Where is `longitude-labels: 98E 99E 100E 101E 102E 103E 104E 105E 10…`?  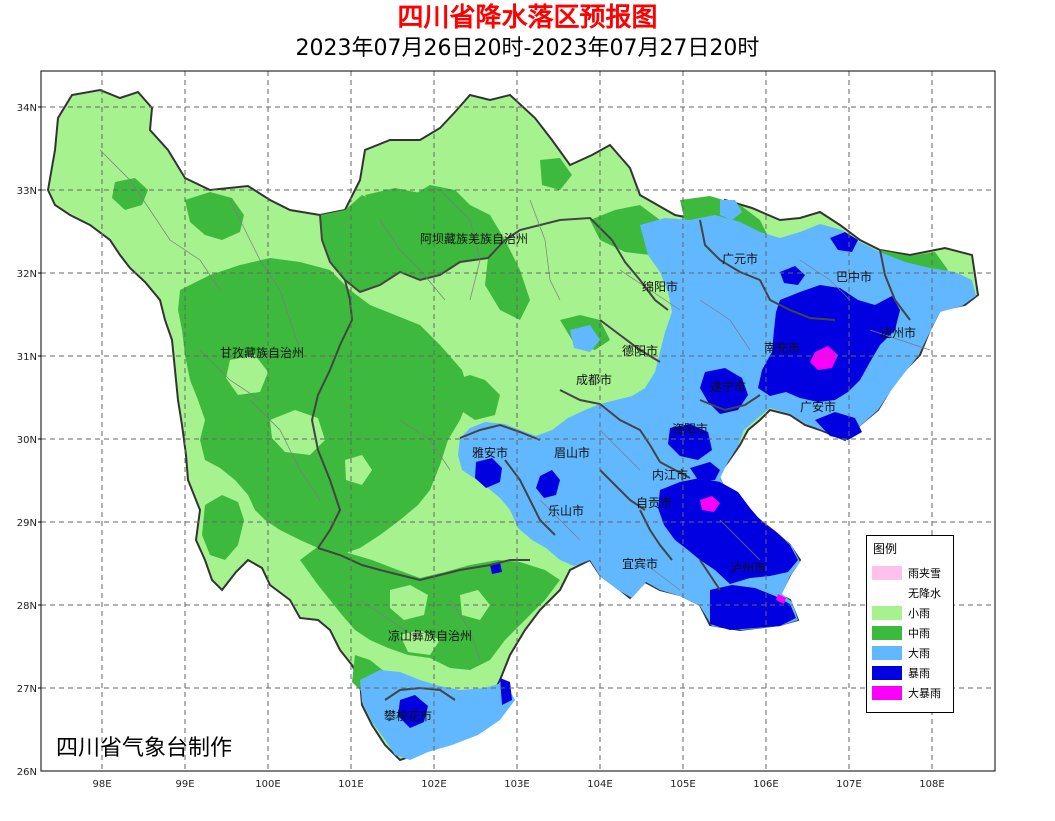 longitude-labels: 98E 99E 100E 101E 102E 103E 104E 105E 10… is located at coordinates (518, 784).